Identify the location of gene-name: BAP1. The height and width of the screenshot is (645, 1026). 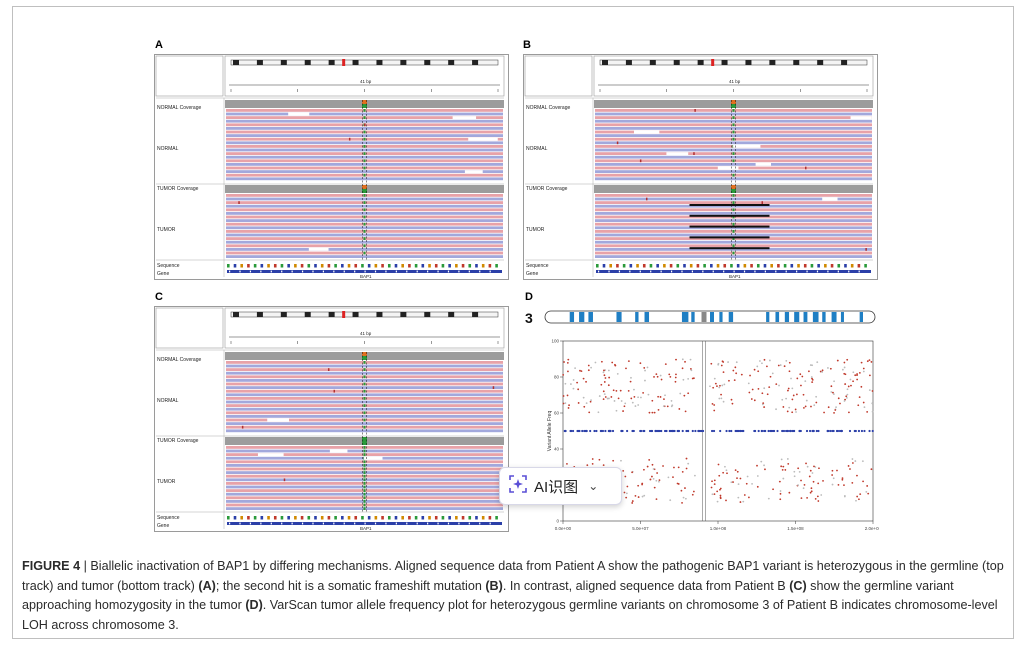
(366, 528).